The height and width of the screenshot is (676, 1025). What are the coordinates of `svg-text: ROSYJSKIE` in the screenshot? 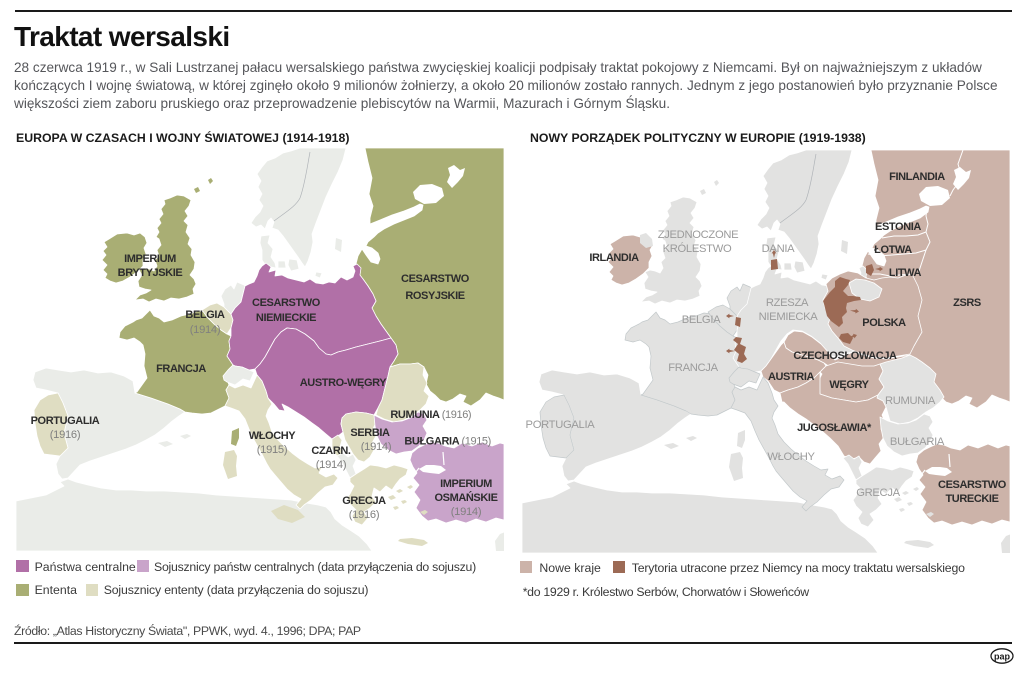 It's located at (434, 296).